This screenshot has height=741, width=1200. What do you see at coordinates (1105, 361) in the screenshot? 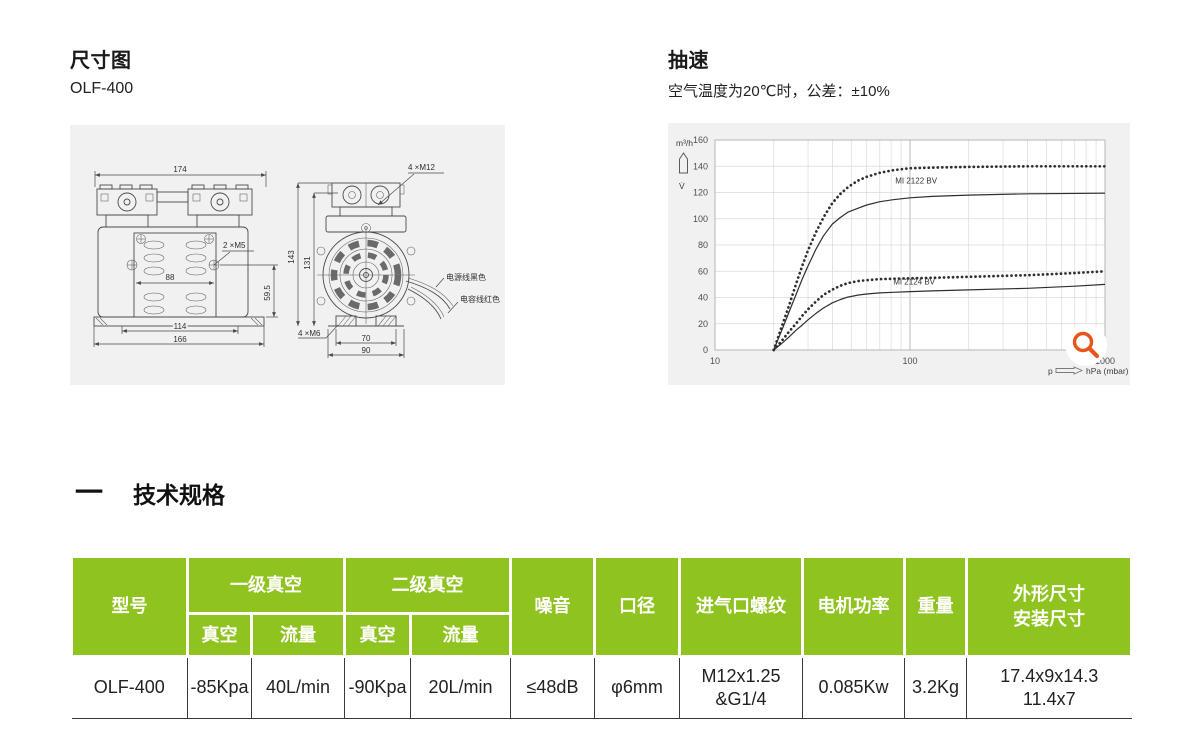
I see `svg-text: 1000` at bounding box center [1105, 361].